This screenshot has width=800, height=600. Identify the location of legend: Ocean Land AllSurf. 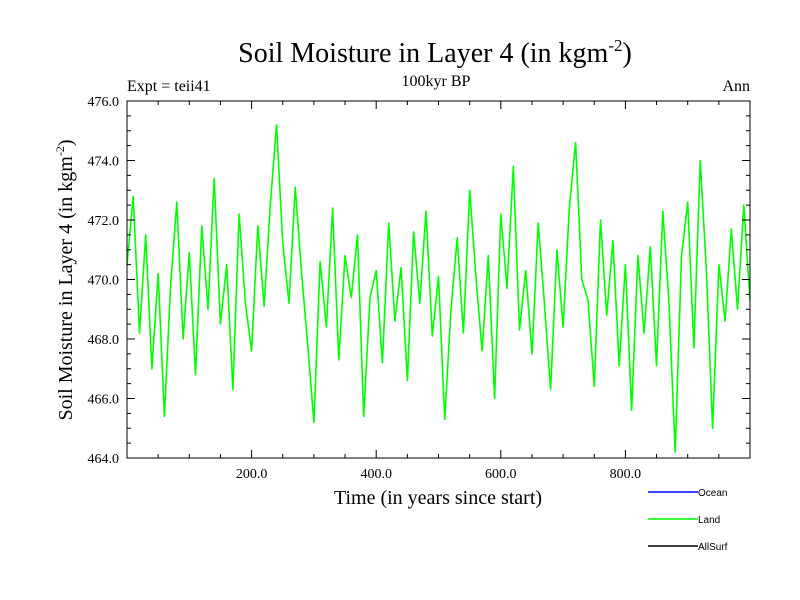
(688, 520).